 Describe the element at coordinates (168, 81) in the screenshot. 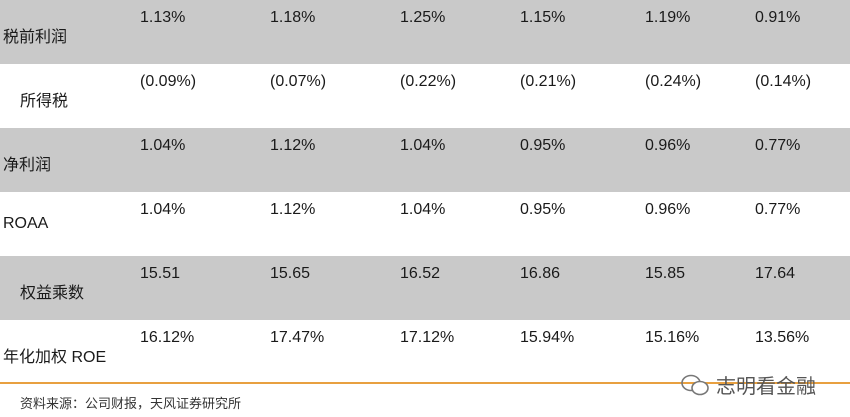

I see `cell-value: (0.09%)` at that location.